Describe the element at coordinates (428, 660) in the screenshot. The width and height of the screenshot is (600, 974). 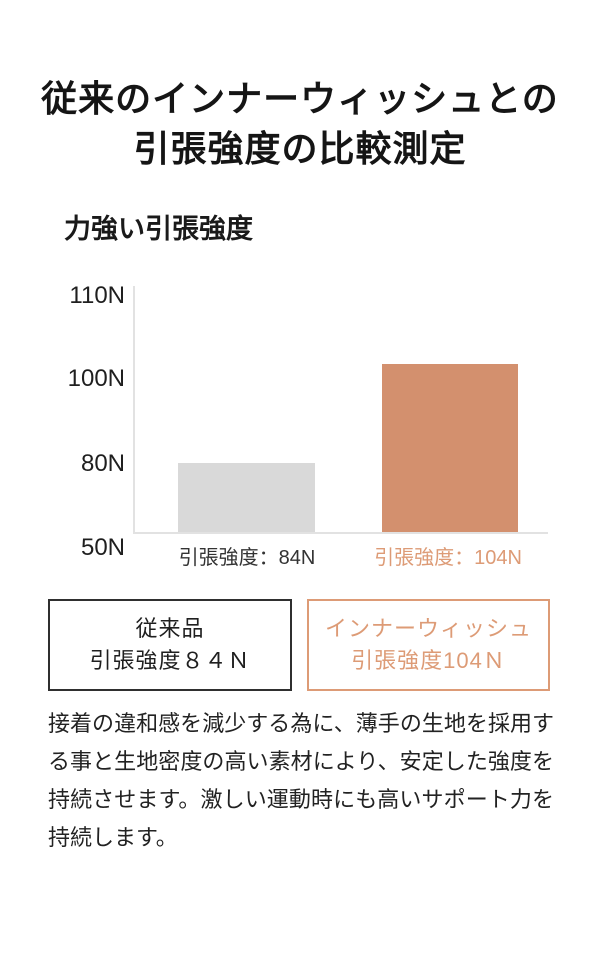
I see `legend-innerwish-value: 引張強度104Ｎ` at that location.